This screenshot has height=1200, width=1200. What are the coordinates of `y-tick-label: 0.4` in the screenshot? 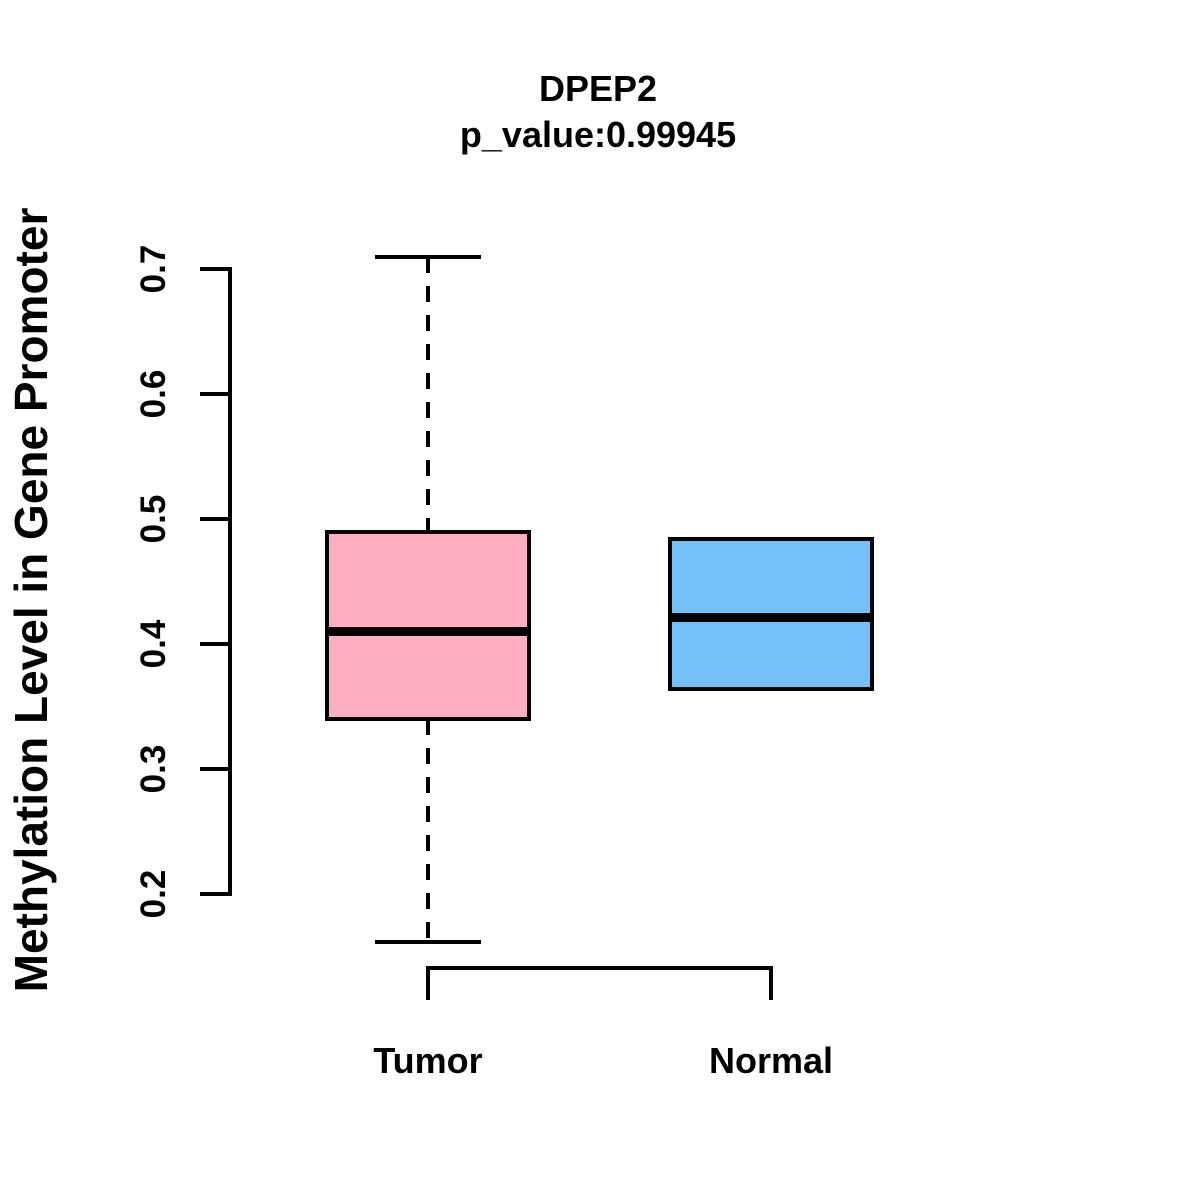 It's located at (153, 644).